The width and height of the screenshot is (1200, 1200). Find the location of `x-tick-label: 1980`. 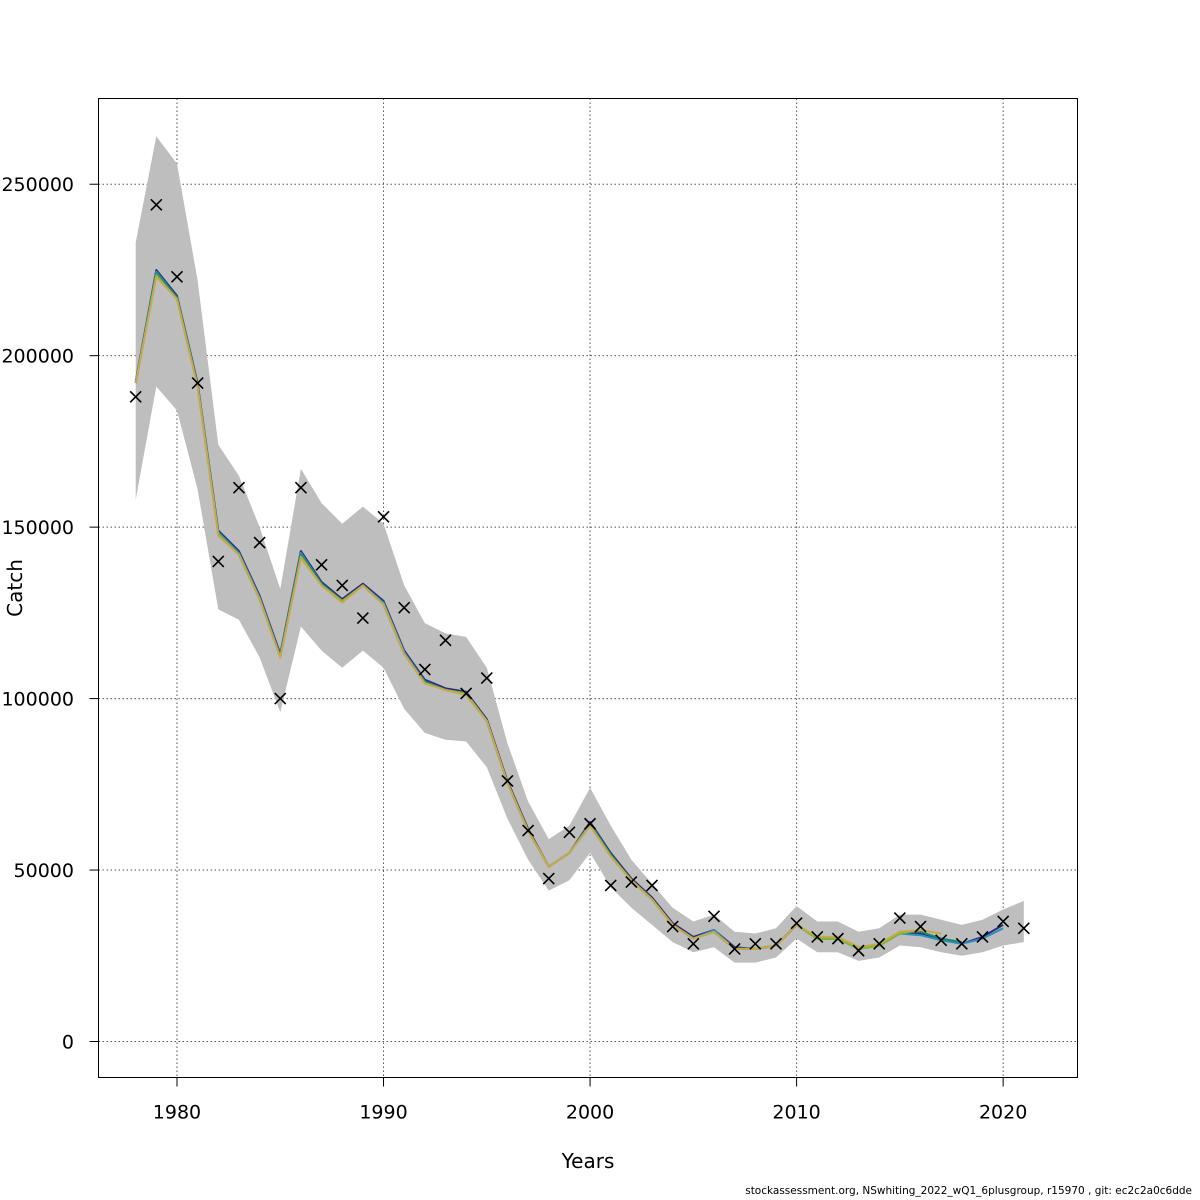

x-tick-label: 1980 is located at coordinates (177, 1113).